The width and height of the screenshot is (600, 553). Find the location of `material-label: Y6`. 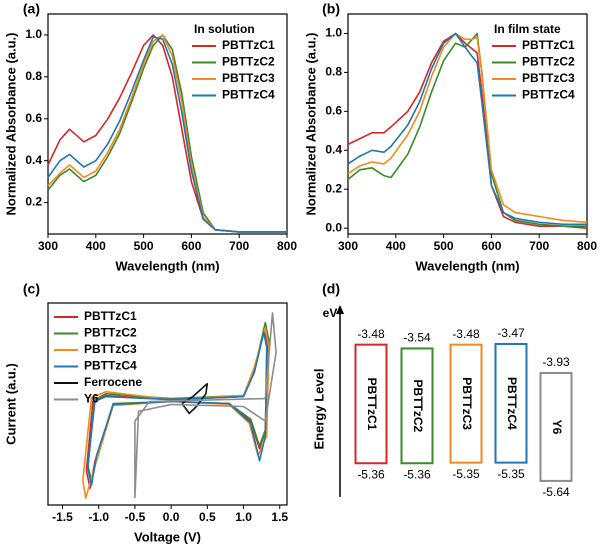

material-label: Y6 is located at coordinates (557, 427).